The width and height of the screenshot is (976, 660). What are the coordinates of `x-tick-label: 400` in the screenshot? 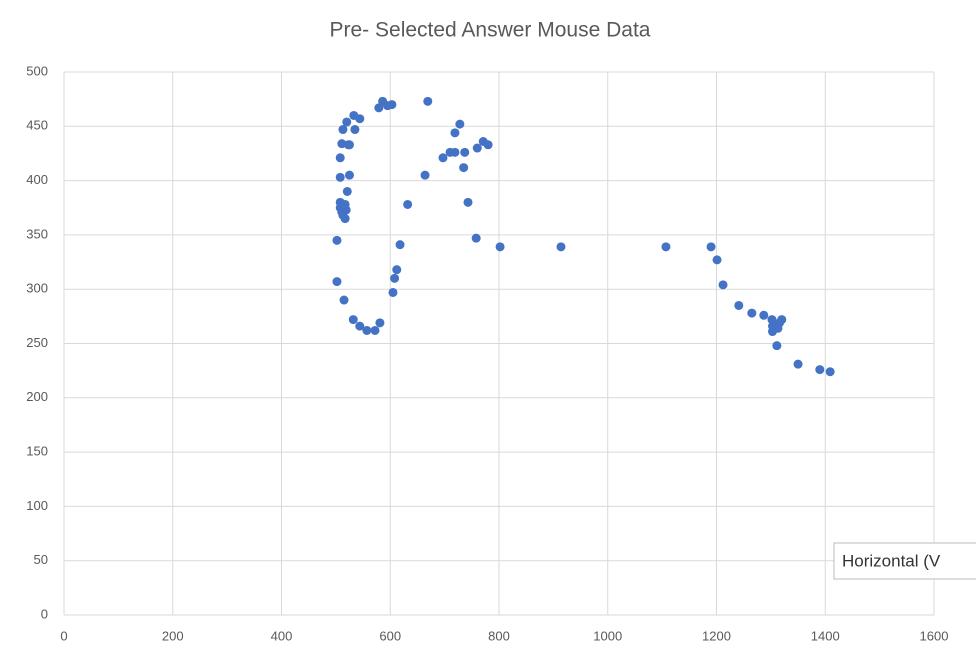 It's located at (282, 635).